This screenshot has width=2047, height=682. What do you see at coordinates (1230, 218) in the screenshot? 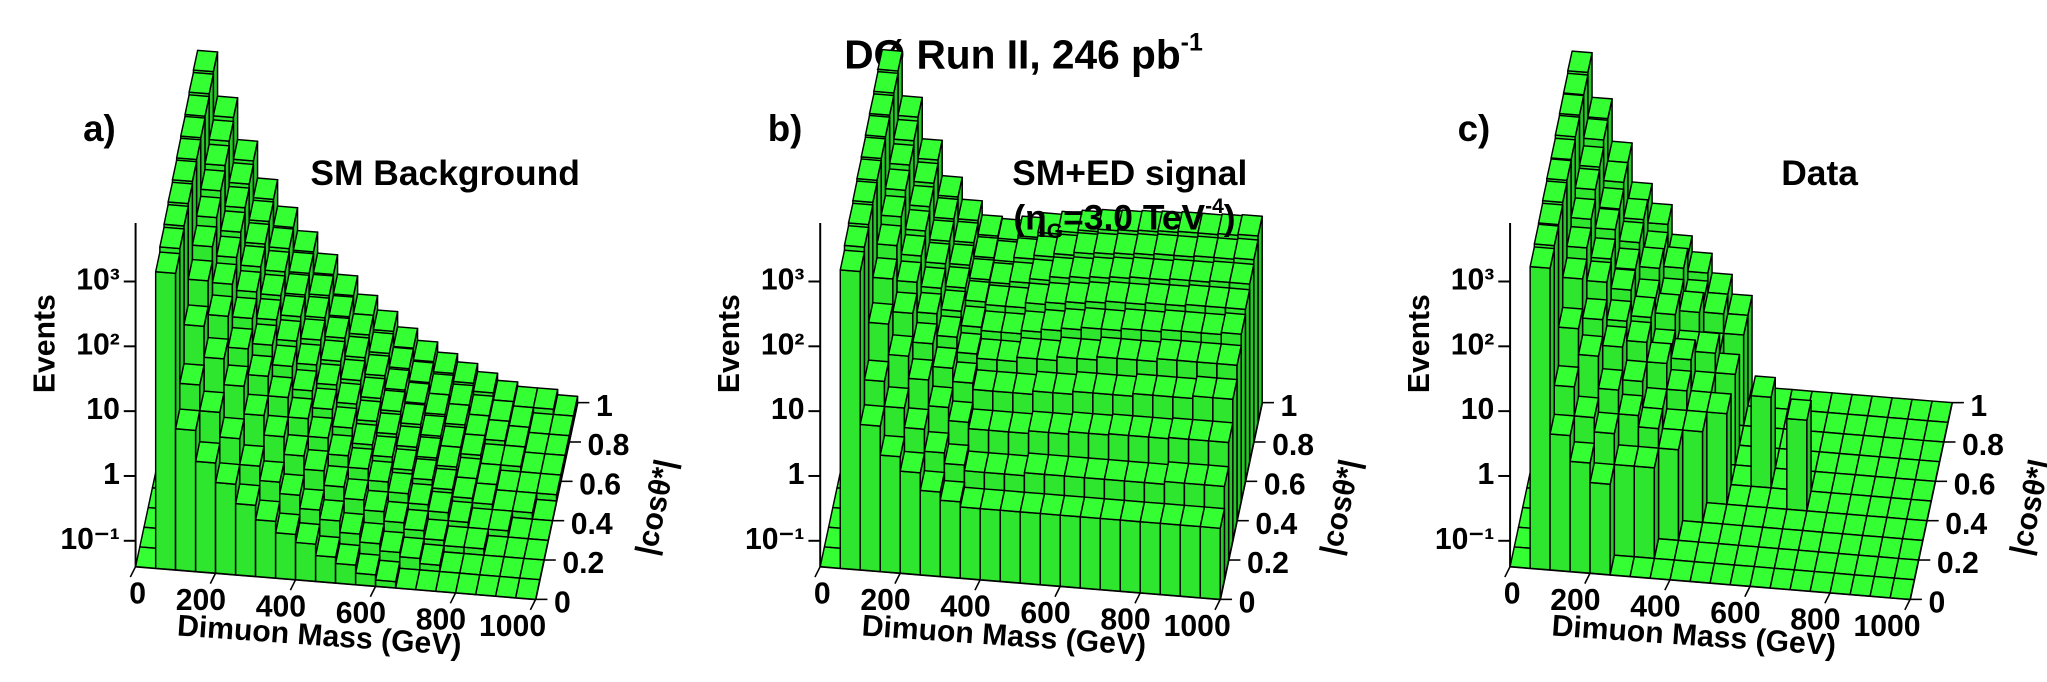
I see `annotation-part: )` at bounding box center [1230, 218].